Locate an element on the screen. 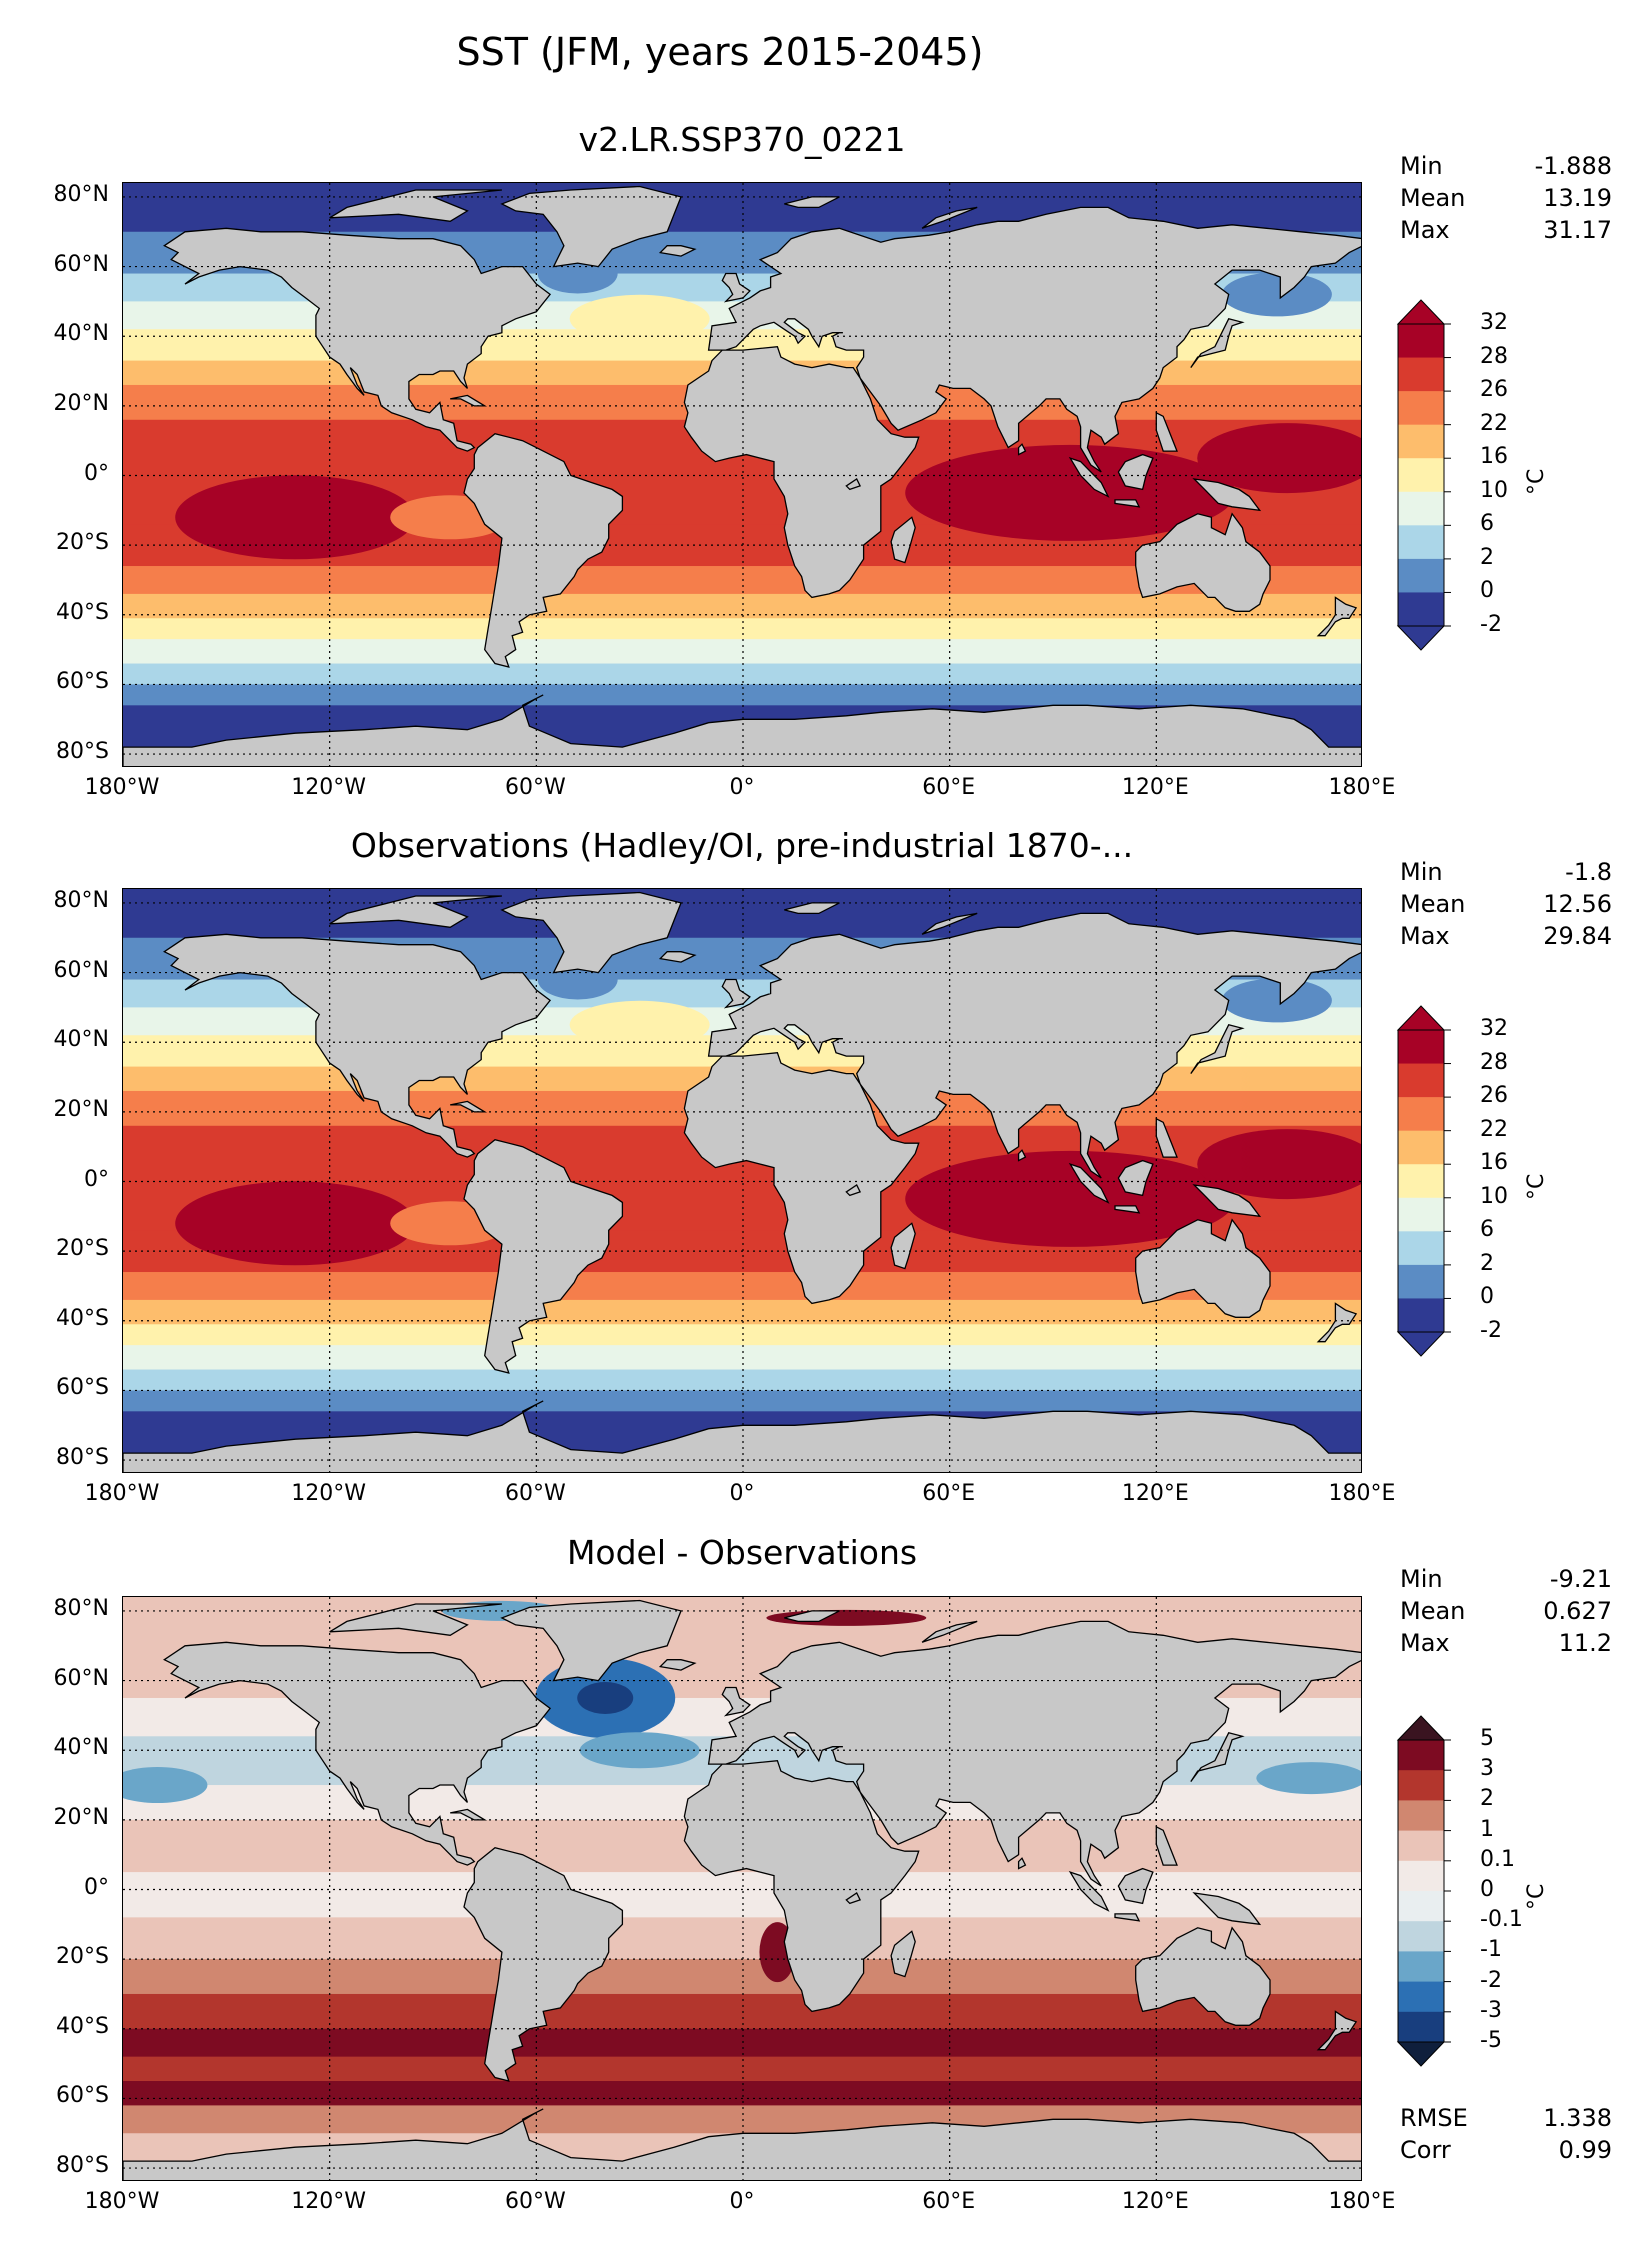 This screenshot has height=2265, width=1651. panel-3-error-stats: RMSE 1.338 Corr 0.99 is located at coordinates (1506, 2134).